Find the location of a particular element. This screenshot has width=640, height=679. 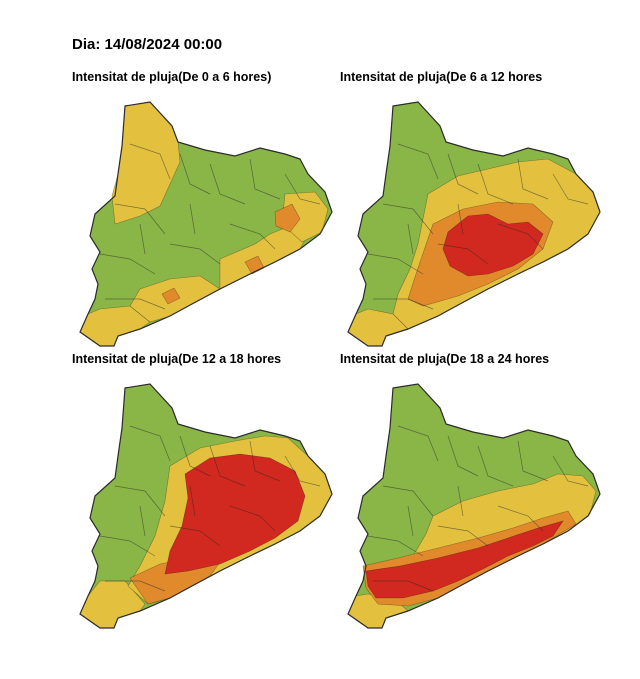

zone-east-patches is located at coordinates (287, 218).